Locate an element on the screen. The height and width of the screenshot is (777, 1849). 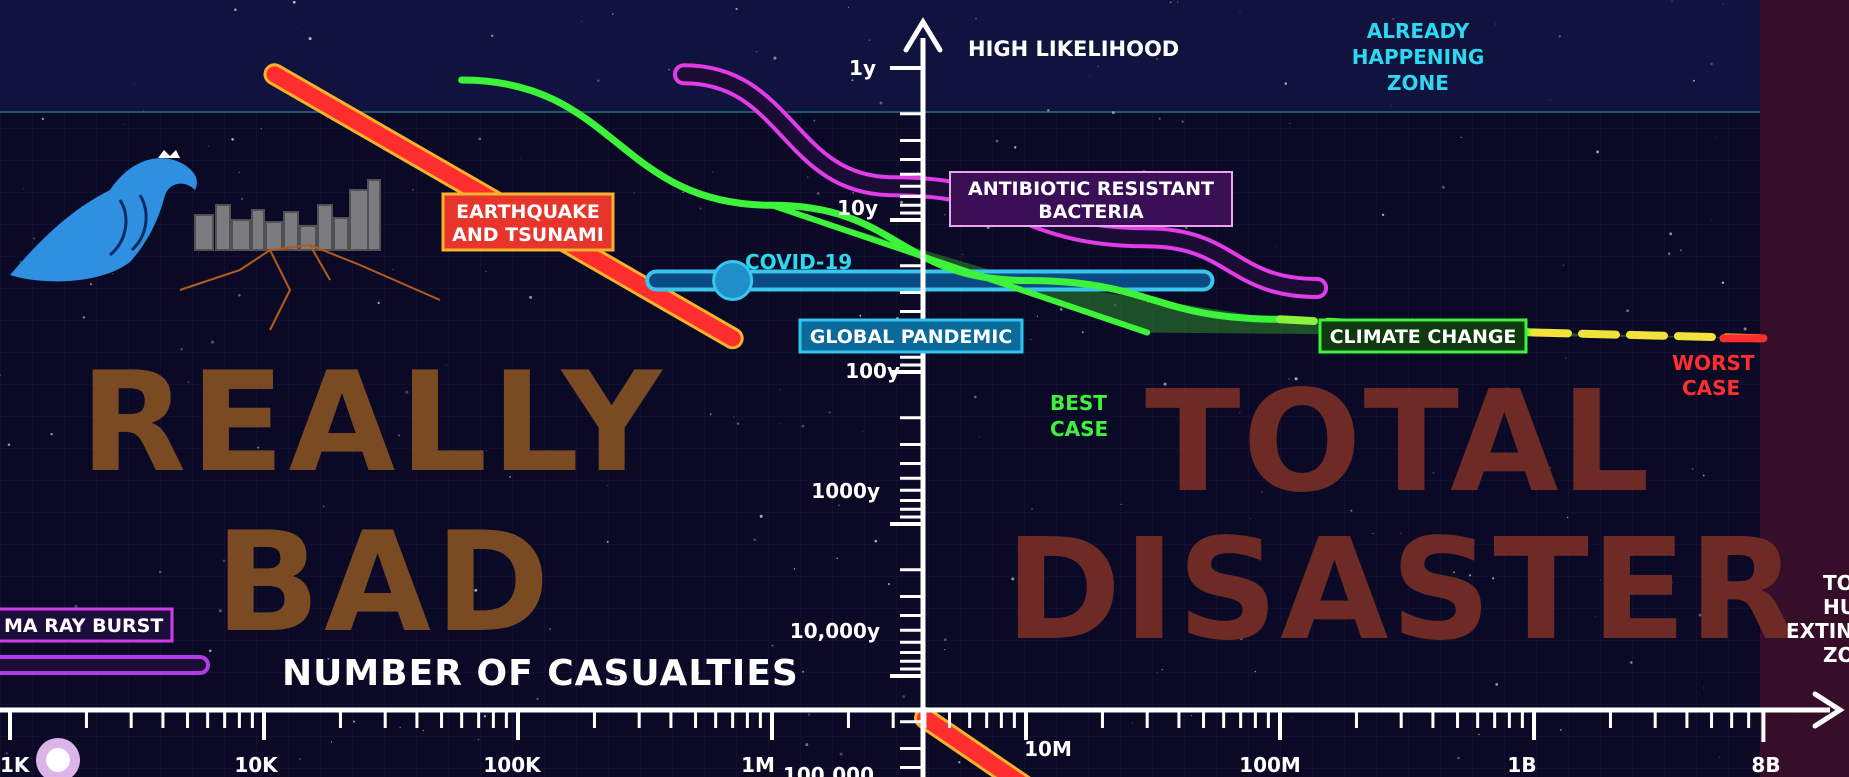
best-case-label: CASE is located at coordinates (1079, 429).